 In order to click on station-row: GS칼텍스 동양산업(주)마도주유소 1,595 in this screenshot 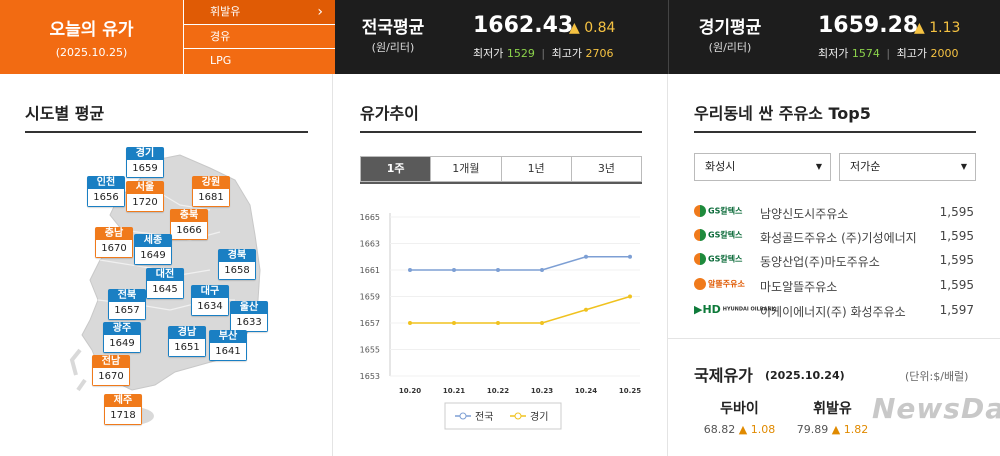, I will do `click(835, 261)`.